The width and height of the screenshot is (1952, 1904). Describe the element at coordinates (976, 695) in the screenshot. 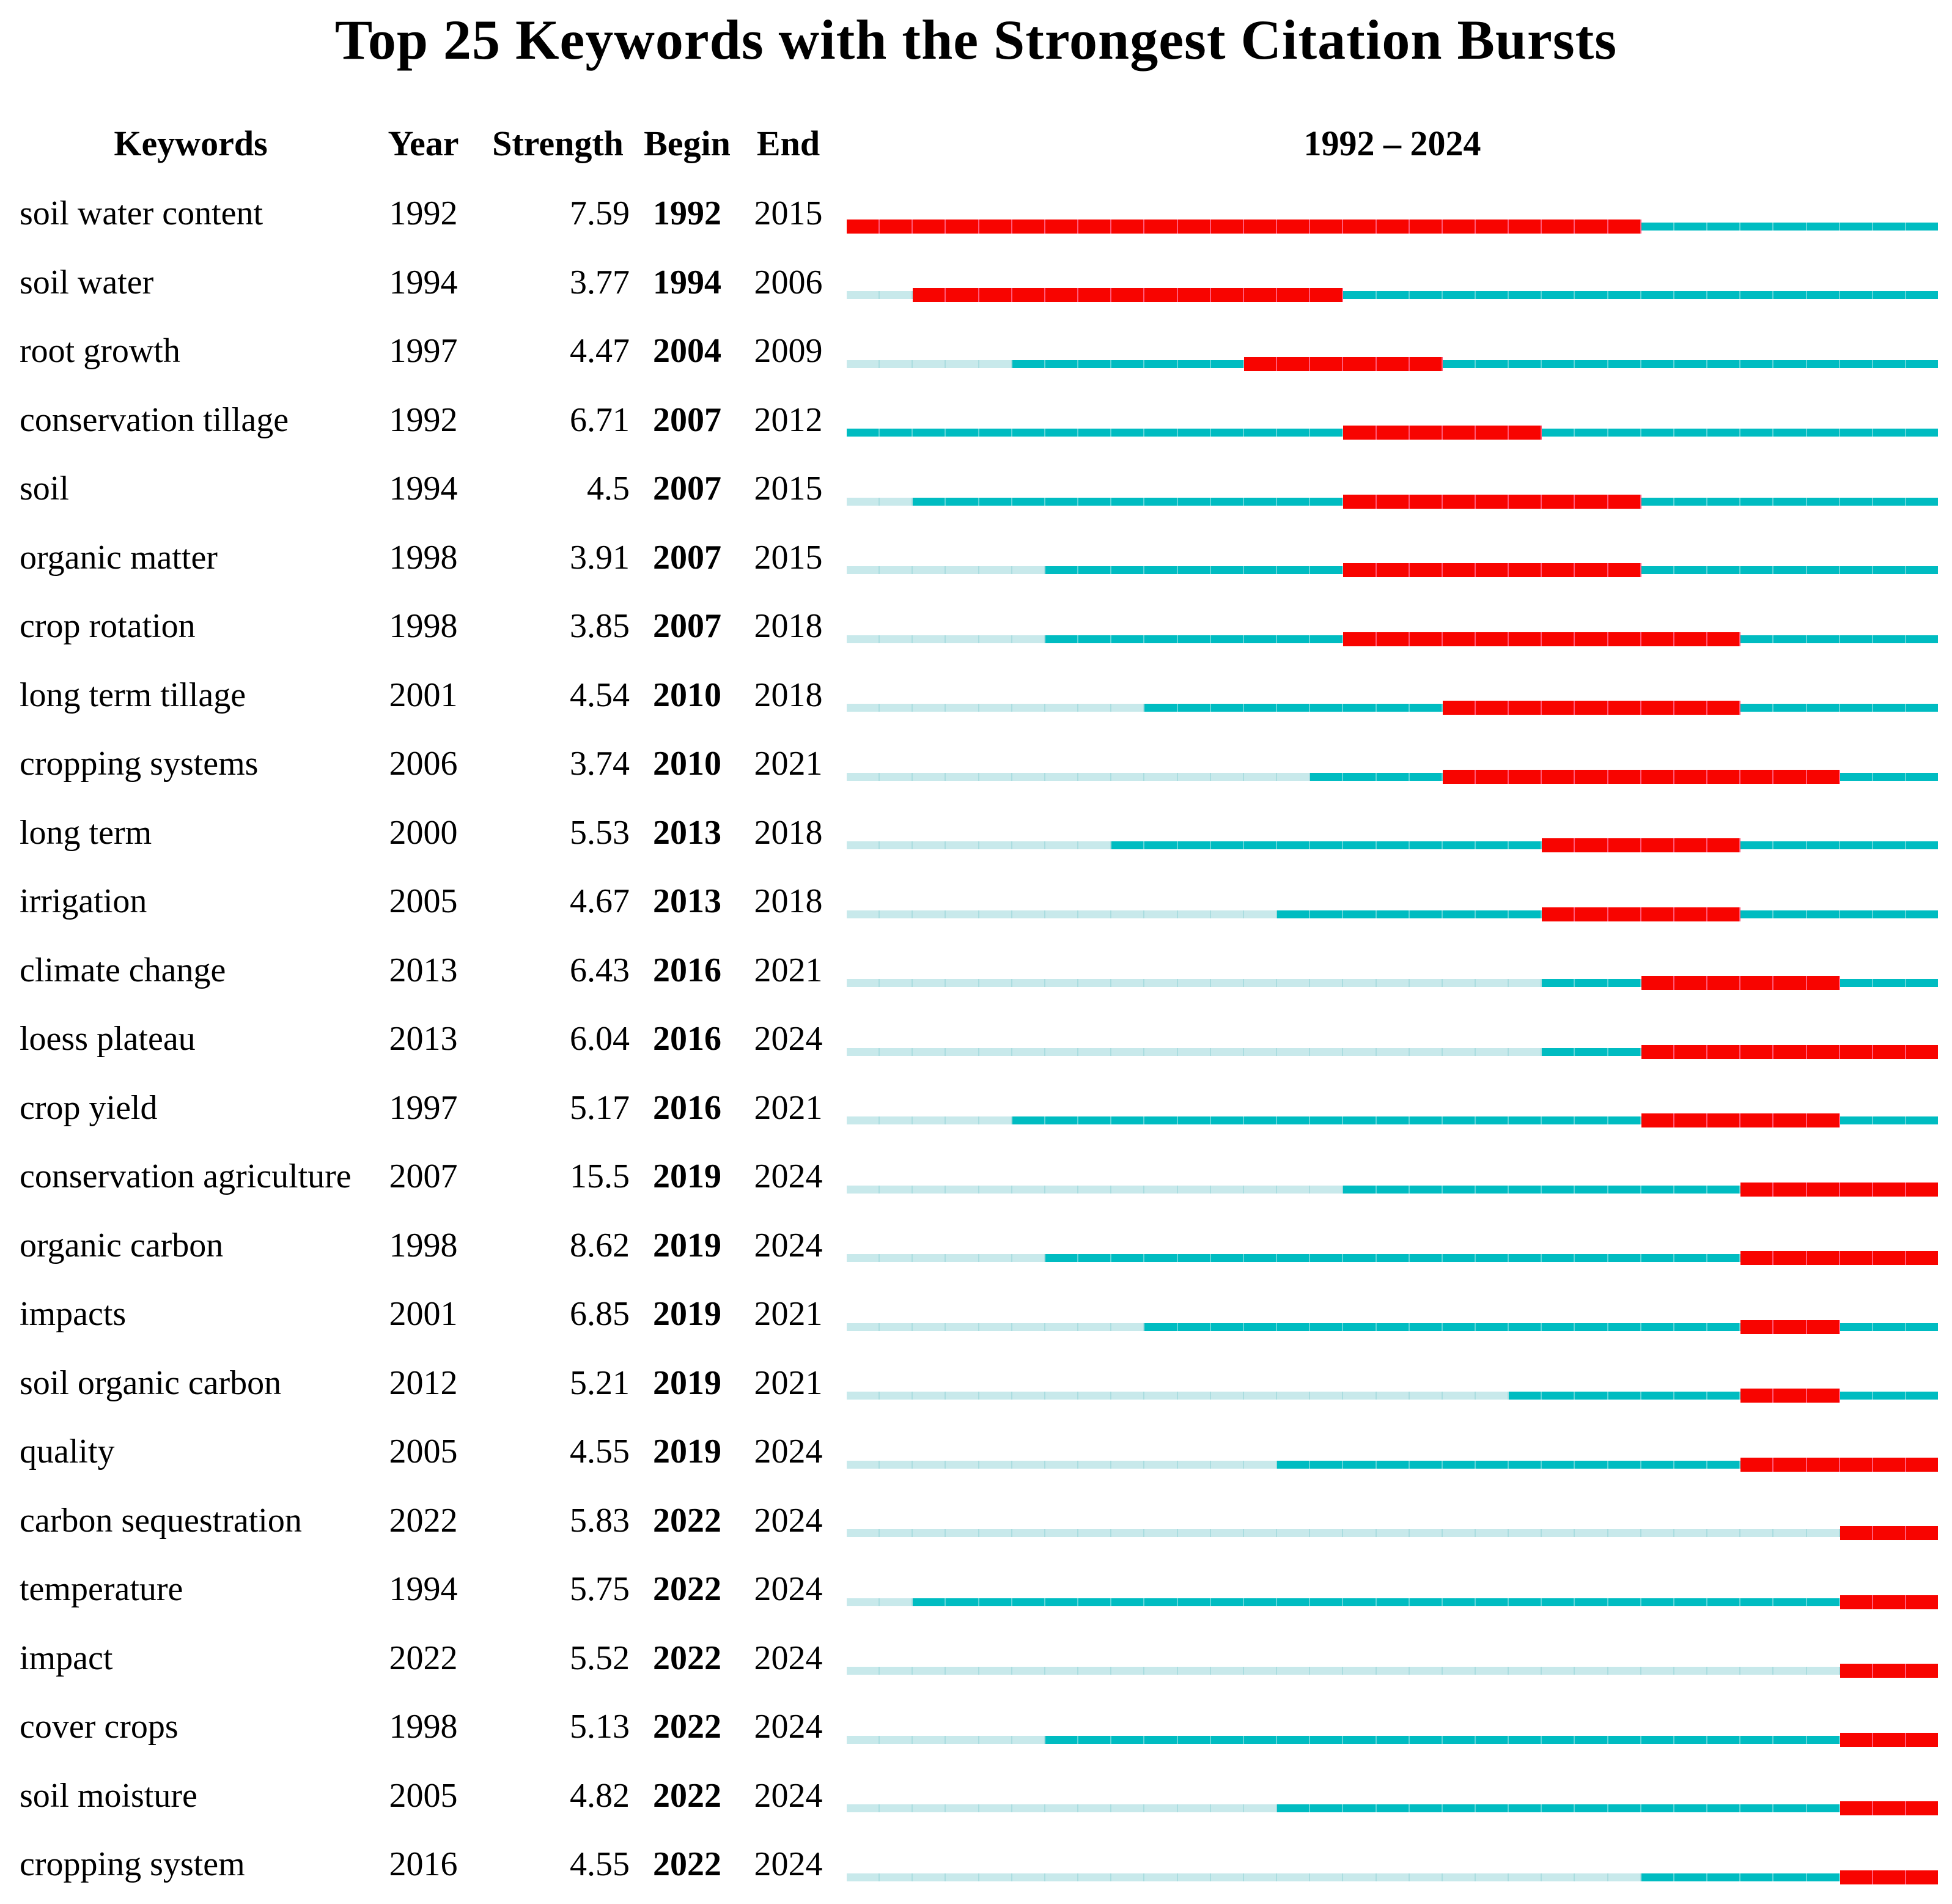

I see `table-row: long term tillage 2001 4.54 2010 2018` at that location.